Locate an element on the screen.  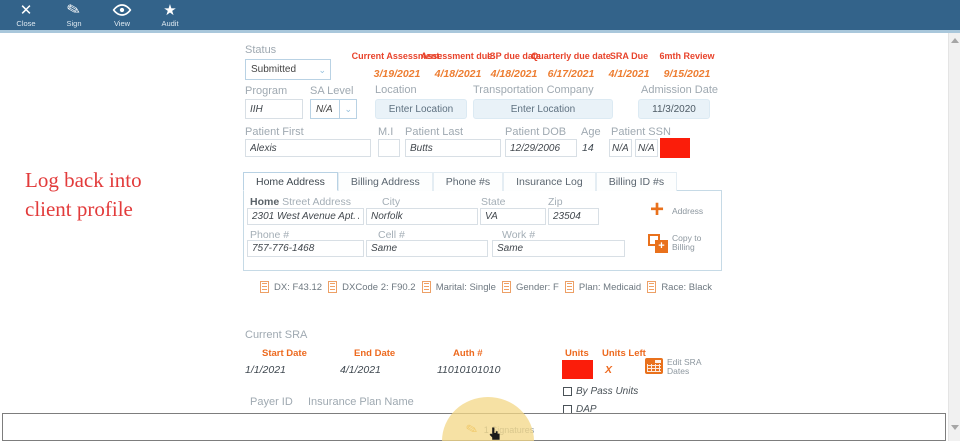
close-button-label: Close is located at coordinates (26, 23).